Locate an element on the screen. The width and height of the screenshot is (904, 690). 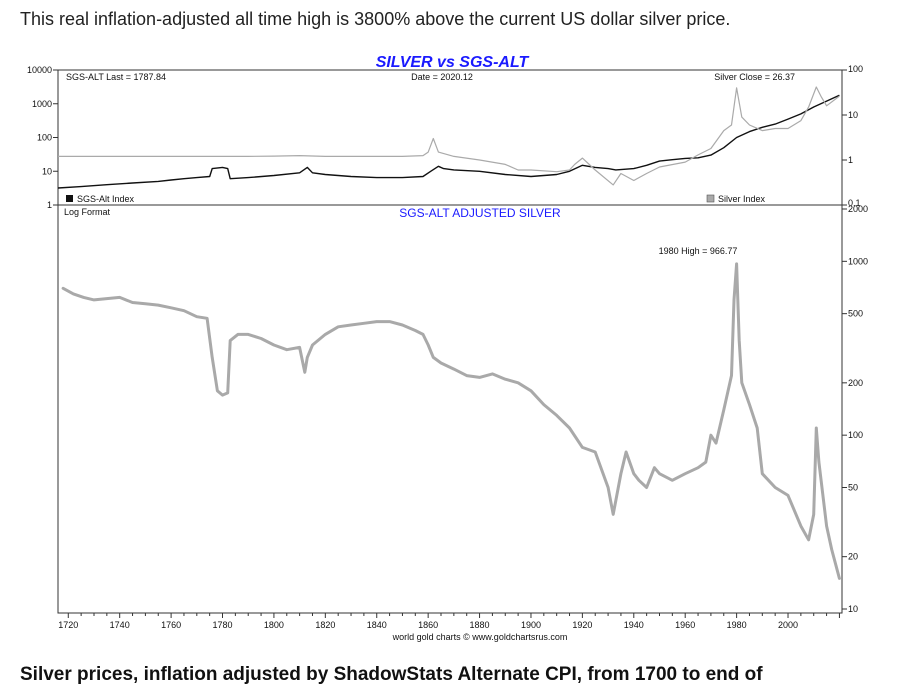
legend-label-silver: Silver Index is located at coordinates (742, 199).